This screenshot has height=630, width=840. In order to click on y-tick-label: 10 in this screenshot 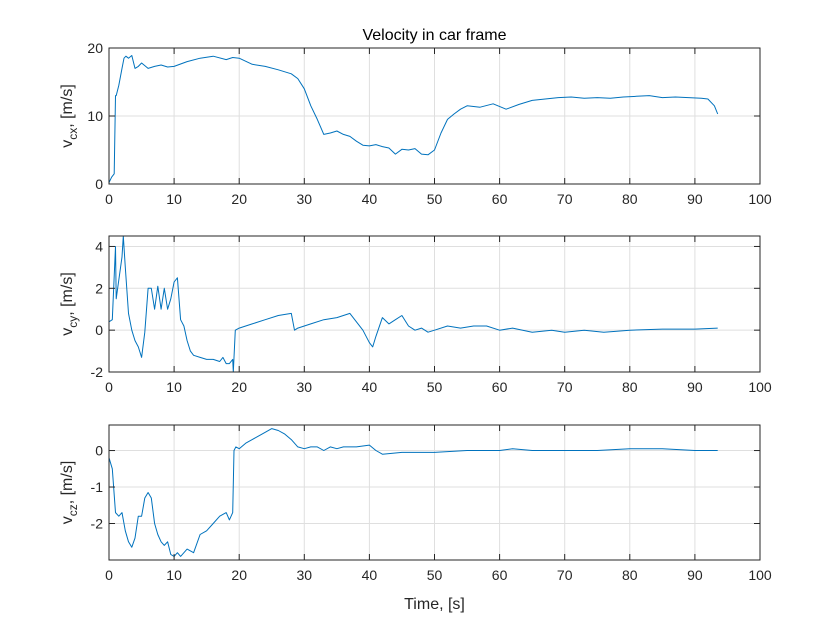, I will do `click(95, 116)`.